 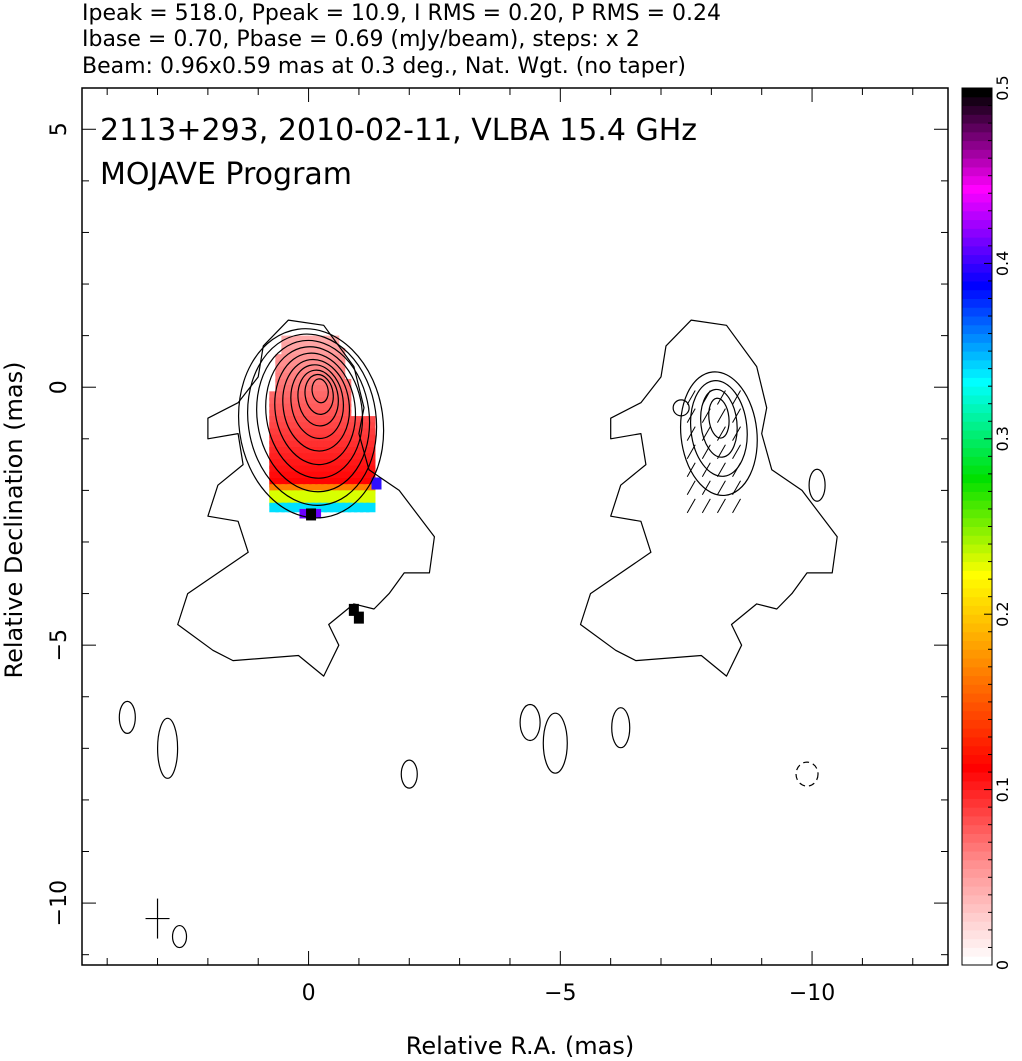 I want to click on beam-ellipse, so click(x=166, y=923).